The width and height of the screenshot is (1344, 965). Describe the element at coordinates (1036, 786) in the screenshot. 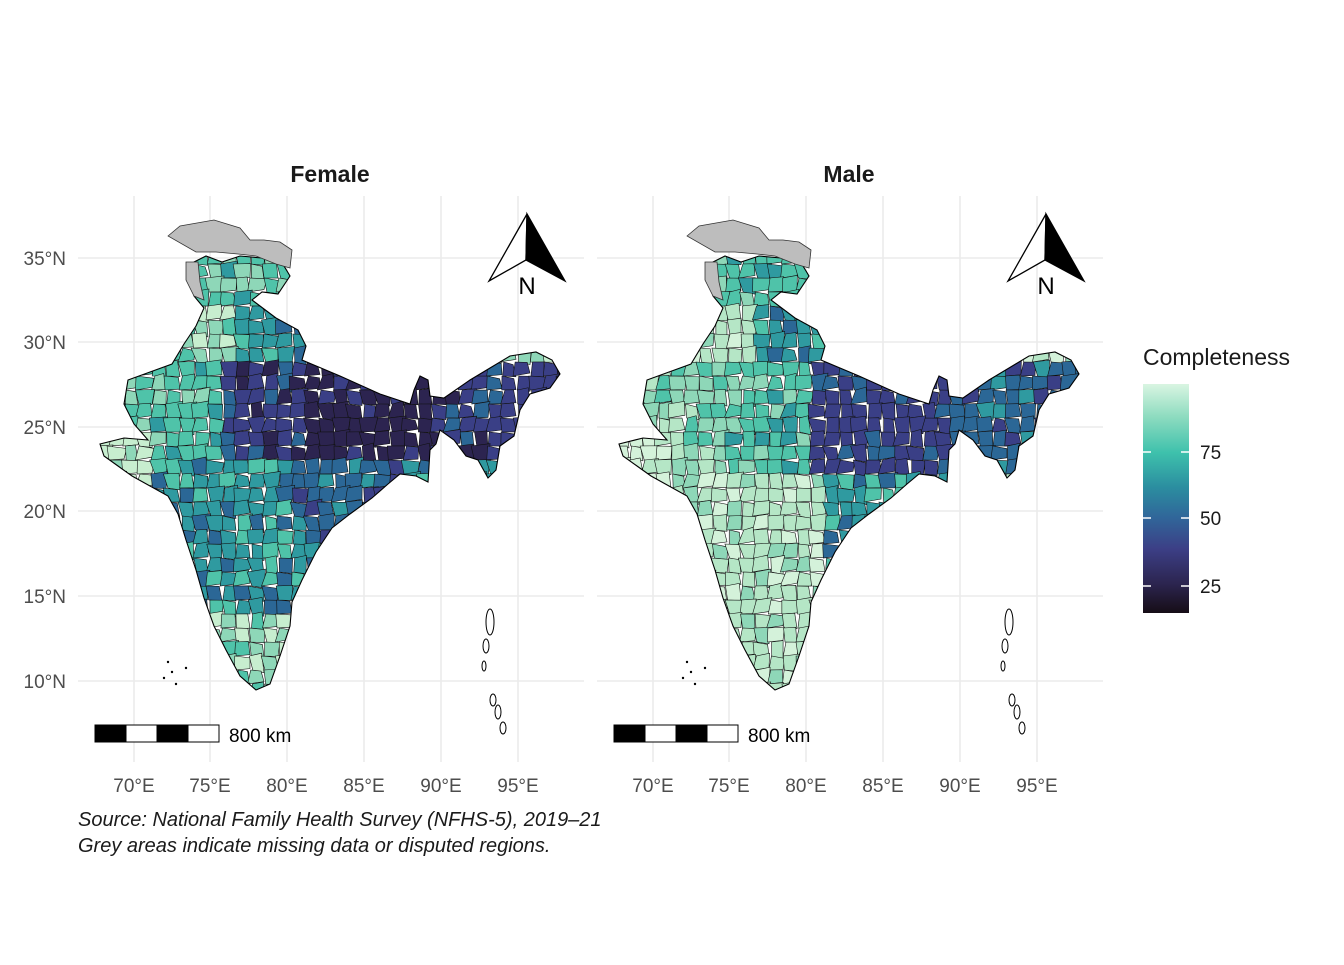

I see `x-tick-label: 95°E` at that location.